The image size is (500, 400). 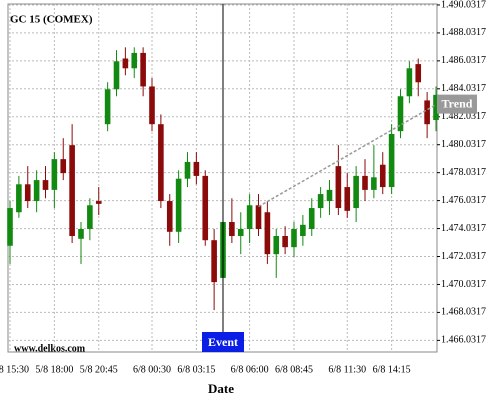 What do you see at coordinates (463, 172) in the screenshot?
I see `y-tick-label: 1.478.0317` at bounding box center [463, 172].